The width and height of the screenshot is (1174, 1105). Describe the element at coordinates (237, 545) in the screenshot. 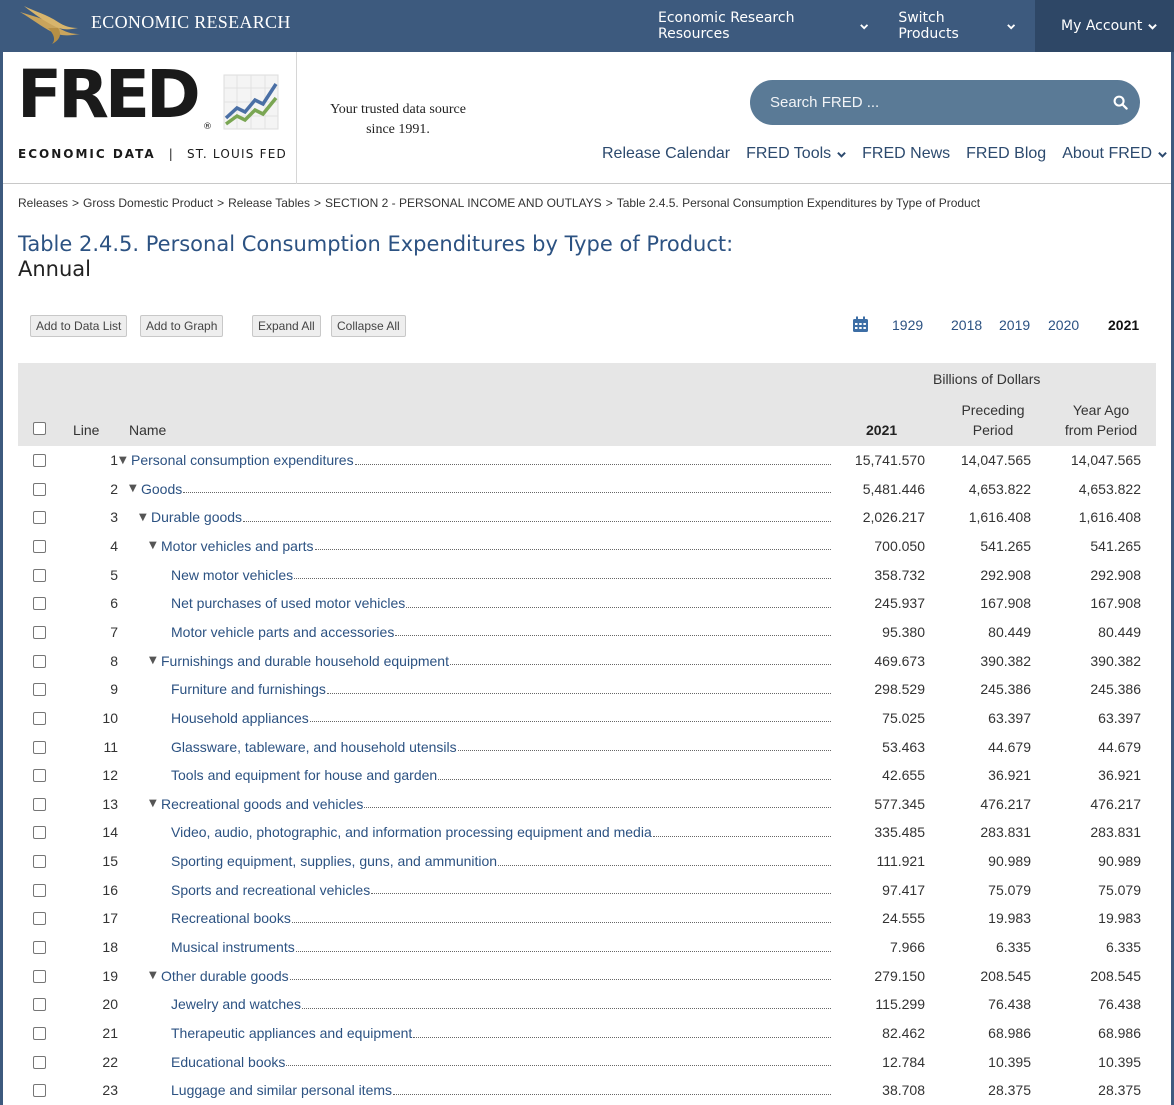

I see `series-link: Motor vehicles and parts` at that location.